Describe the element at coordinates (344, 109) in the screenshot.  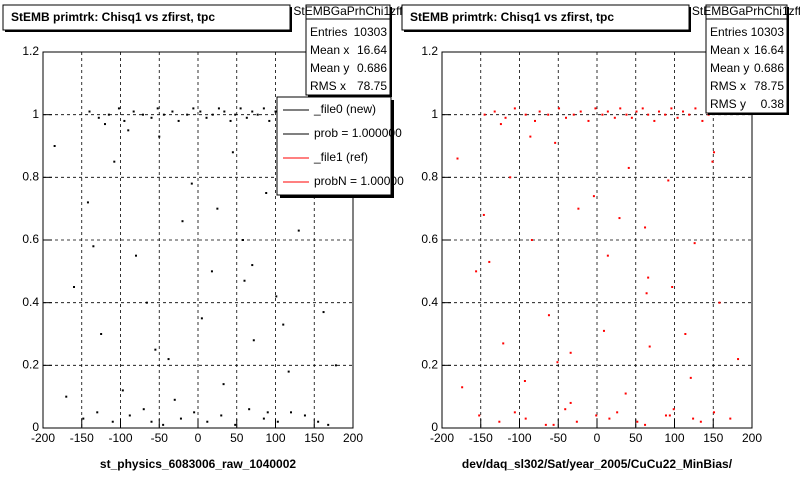
I see `legend-label: _file0 (new)` at that location.